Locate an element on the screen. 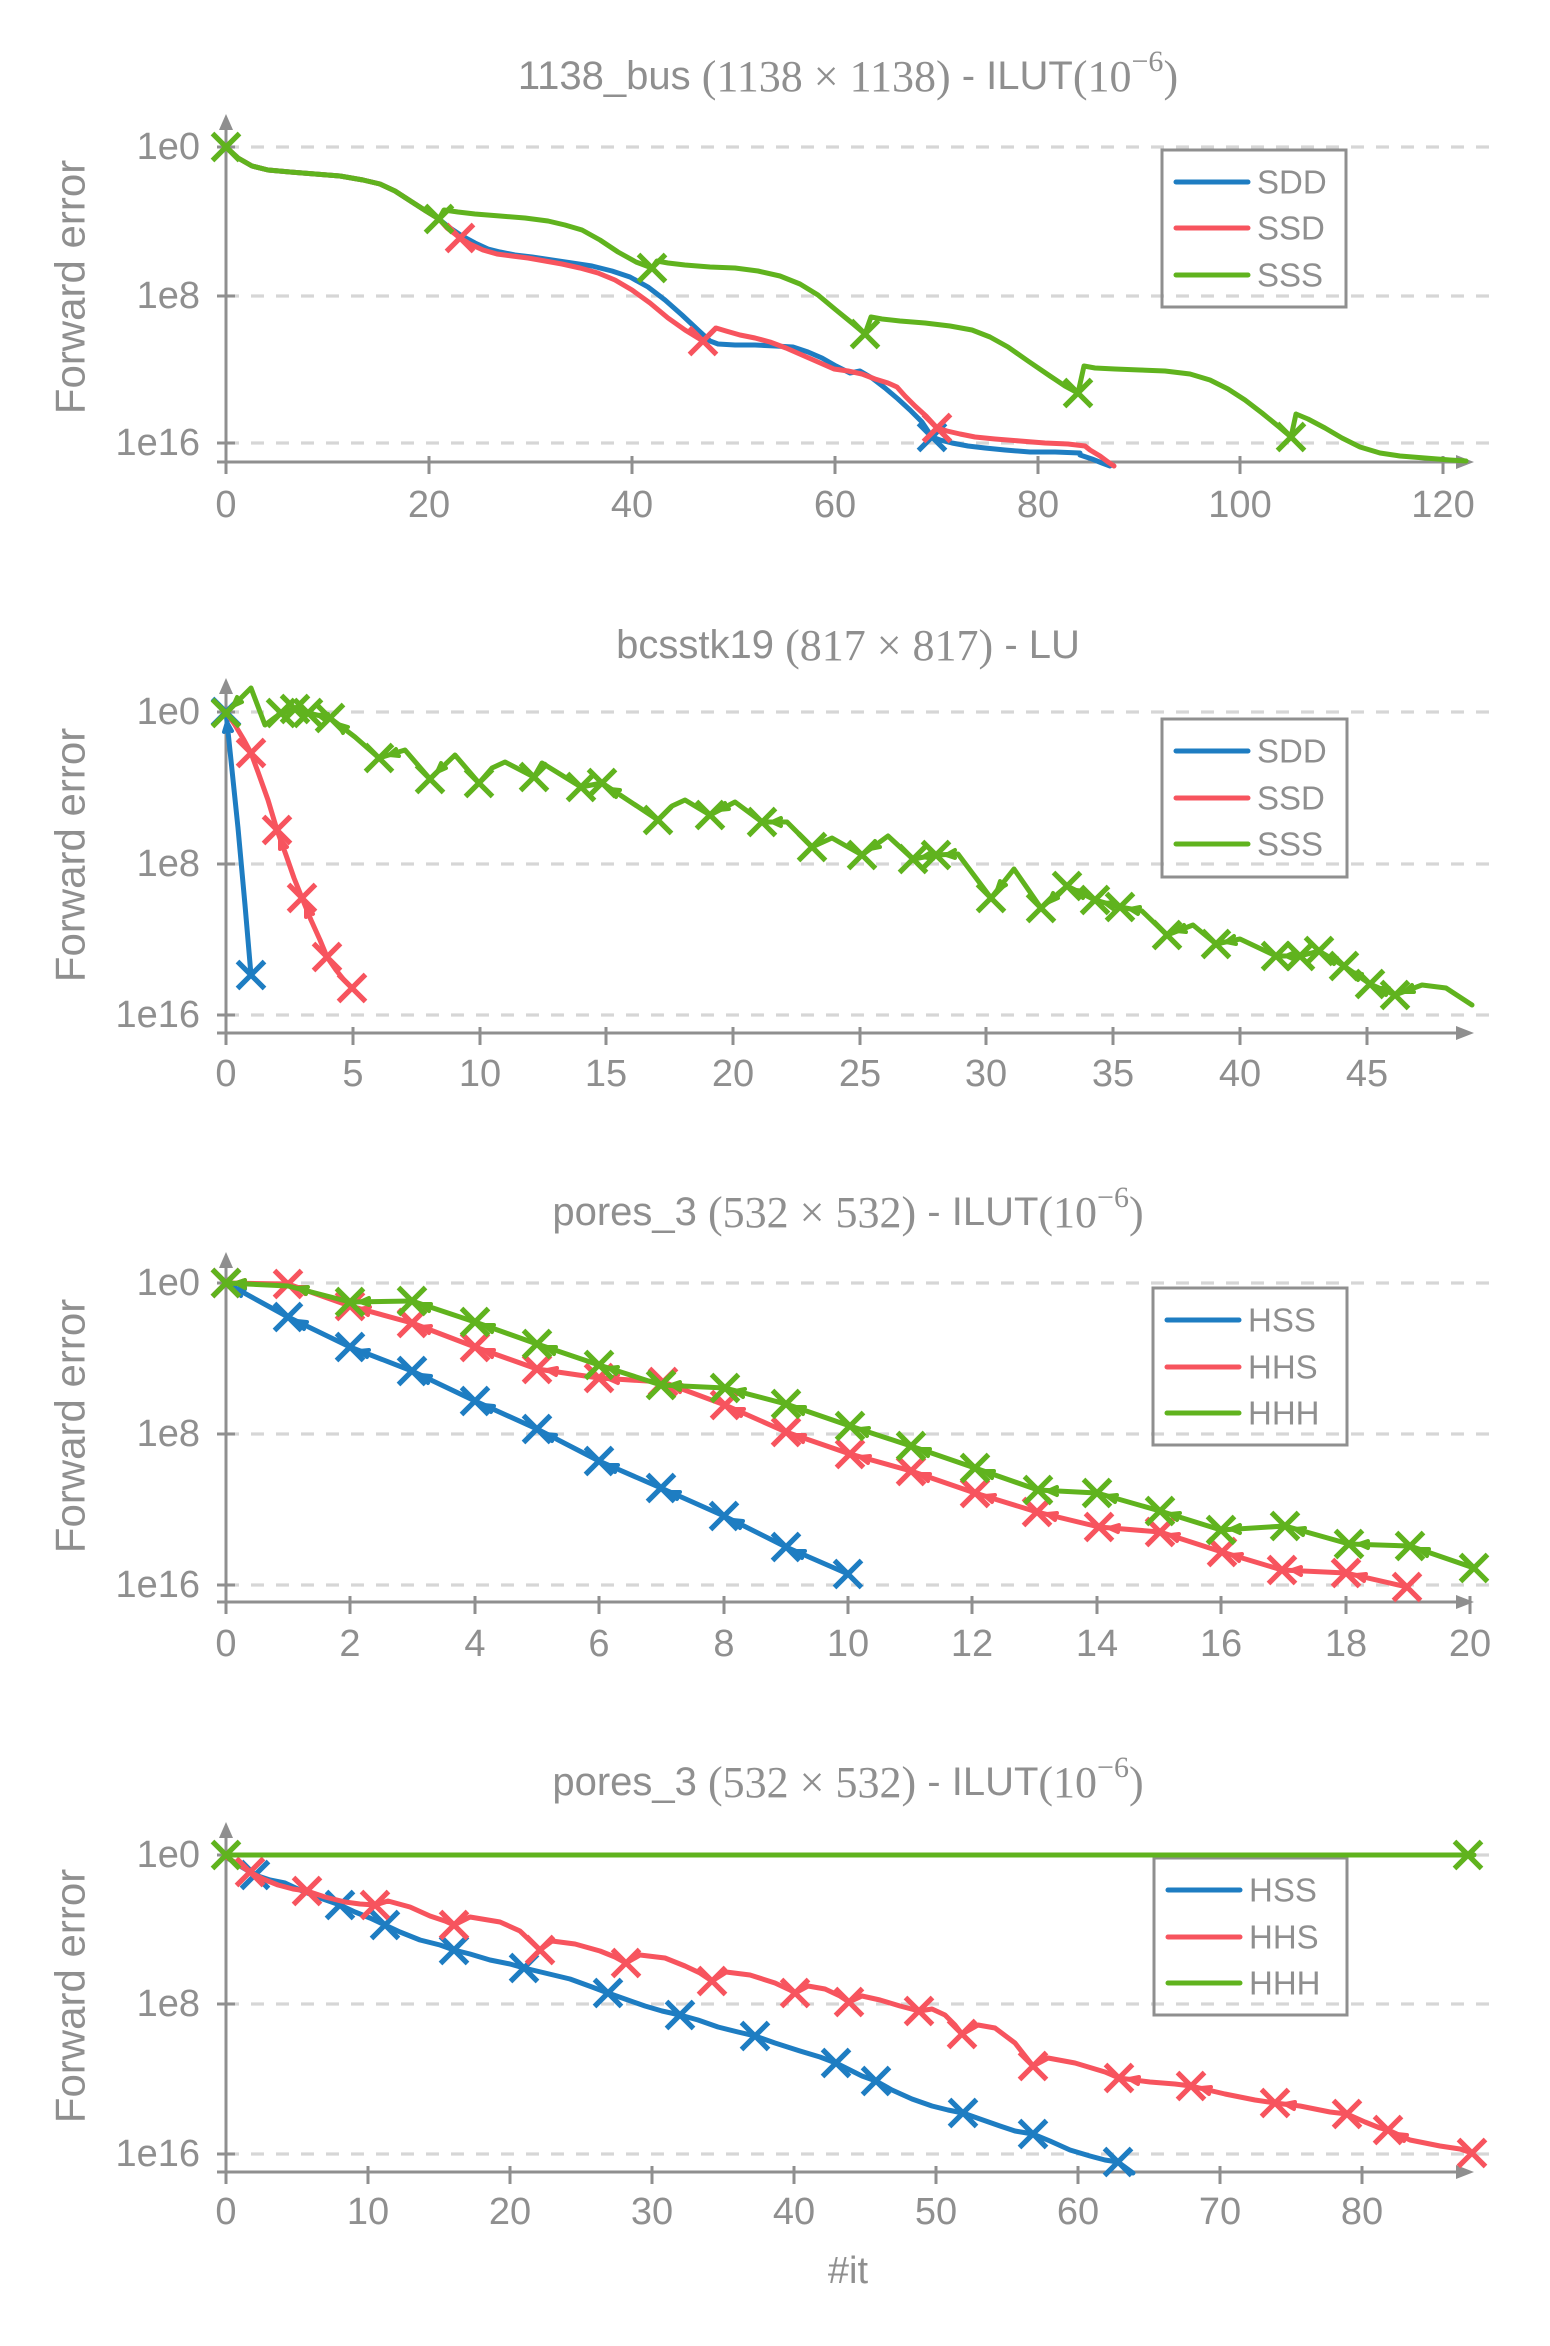 The width and height of the screenshot is (1550, 2346). svg-text: bcsstk19 (817 × 817) - LU is located at coordinates (848, 645).